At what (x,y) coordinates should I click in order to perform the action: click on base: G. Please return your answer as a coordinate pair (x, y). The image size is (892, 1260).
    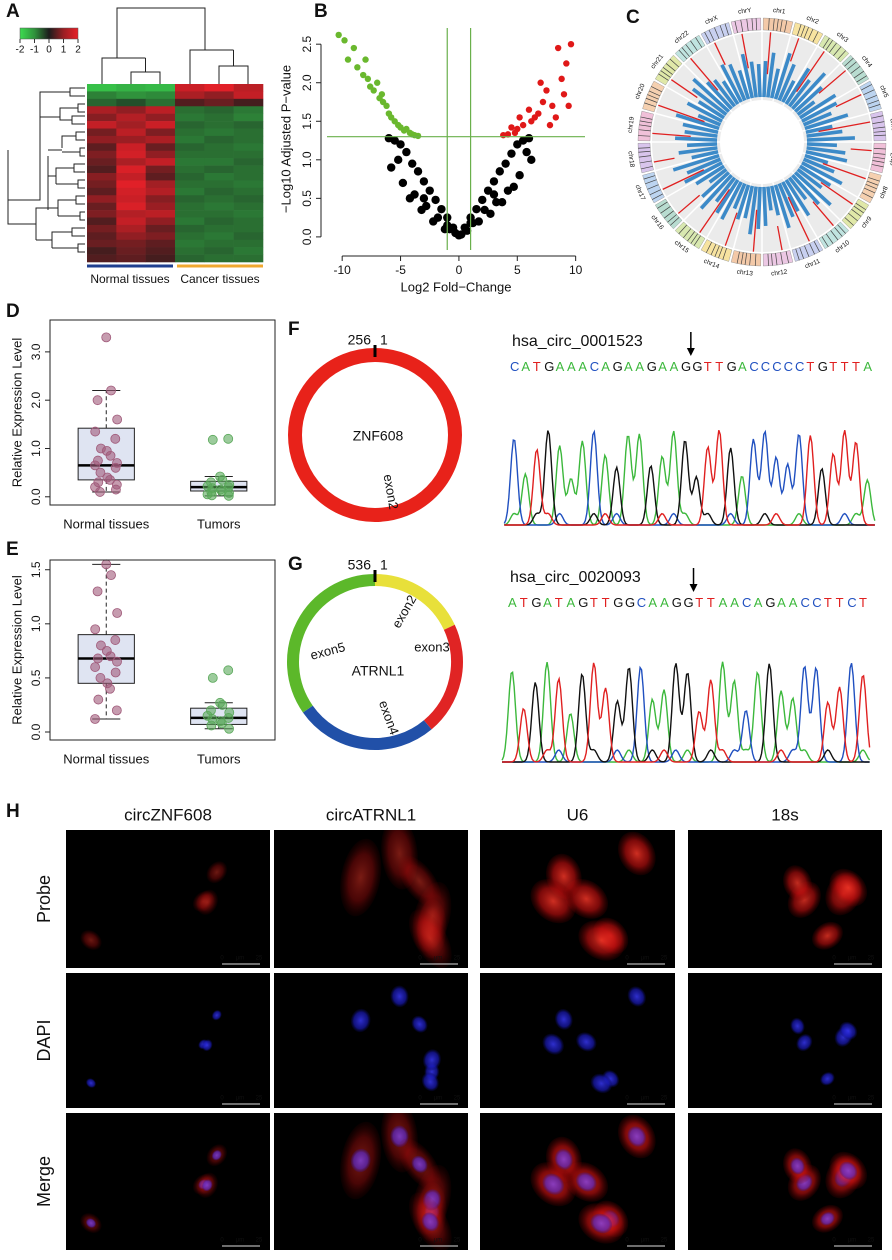
    Looking at the image, I should click on (536, 602).